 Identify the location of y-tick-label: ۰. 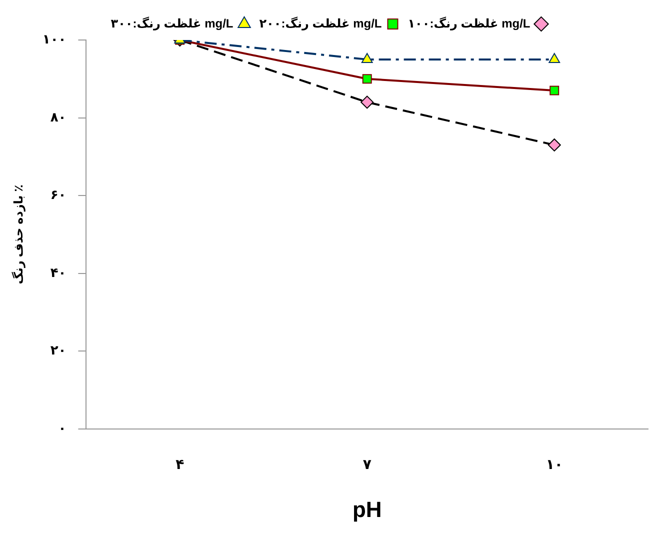
(62, 428).